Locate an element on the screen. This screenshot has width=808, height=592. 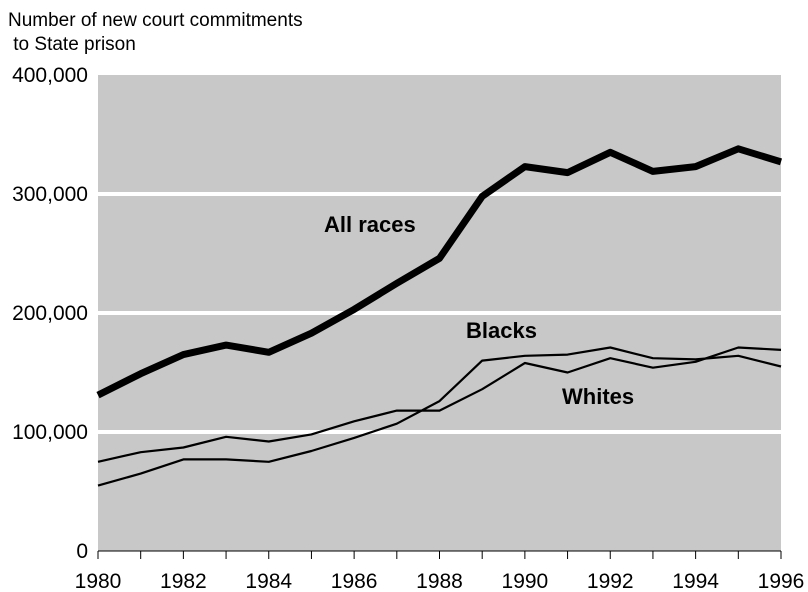
y-axis-title-line-2: to State prison is located at coordinates (72, 44).